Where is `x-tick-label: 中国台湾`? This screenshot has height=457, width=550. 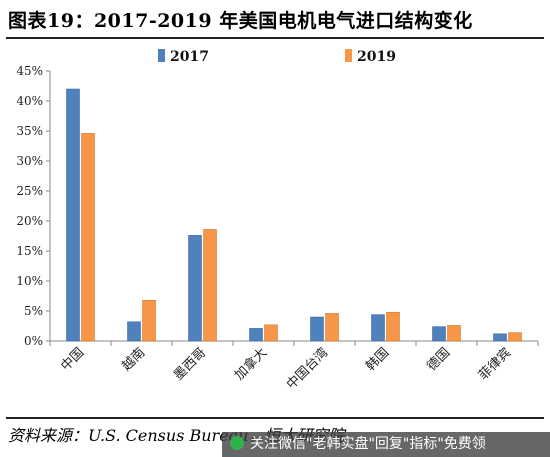 x-tick-label: 中国台湾 is located at coordinates (307, 369).